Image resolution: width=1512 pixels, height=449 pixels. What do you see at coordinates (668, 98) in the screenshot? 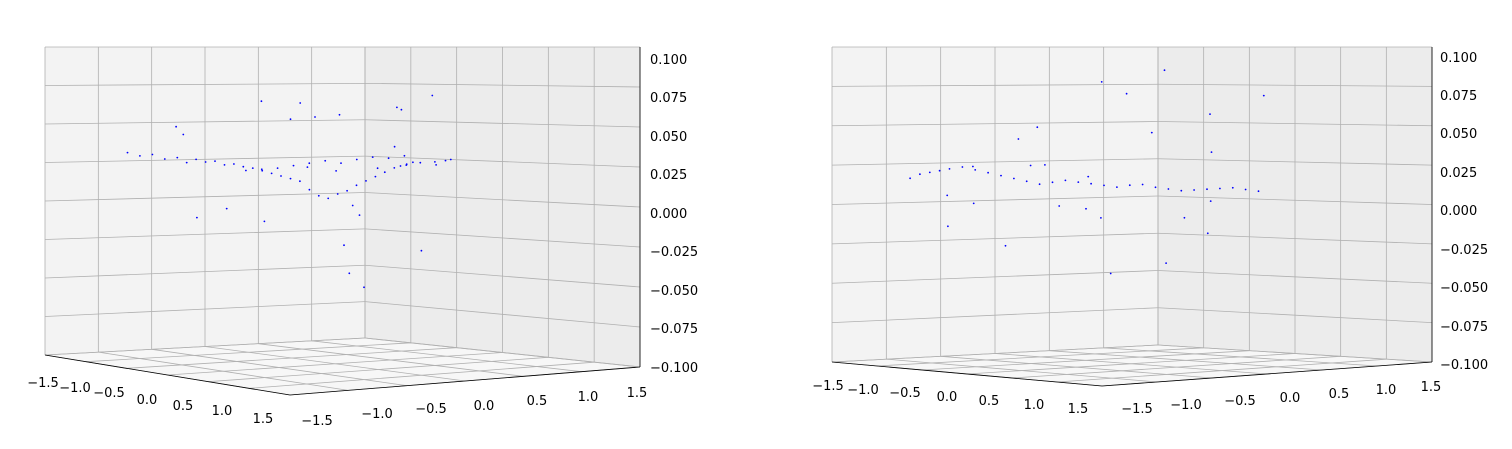
I see `tick-label: 0.075` at bounding box center [668, 98].